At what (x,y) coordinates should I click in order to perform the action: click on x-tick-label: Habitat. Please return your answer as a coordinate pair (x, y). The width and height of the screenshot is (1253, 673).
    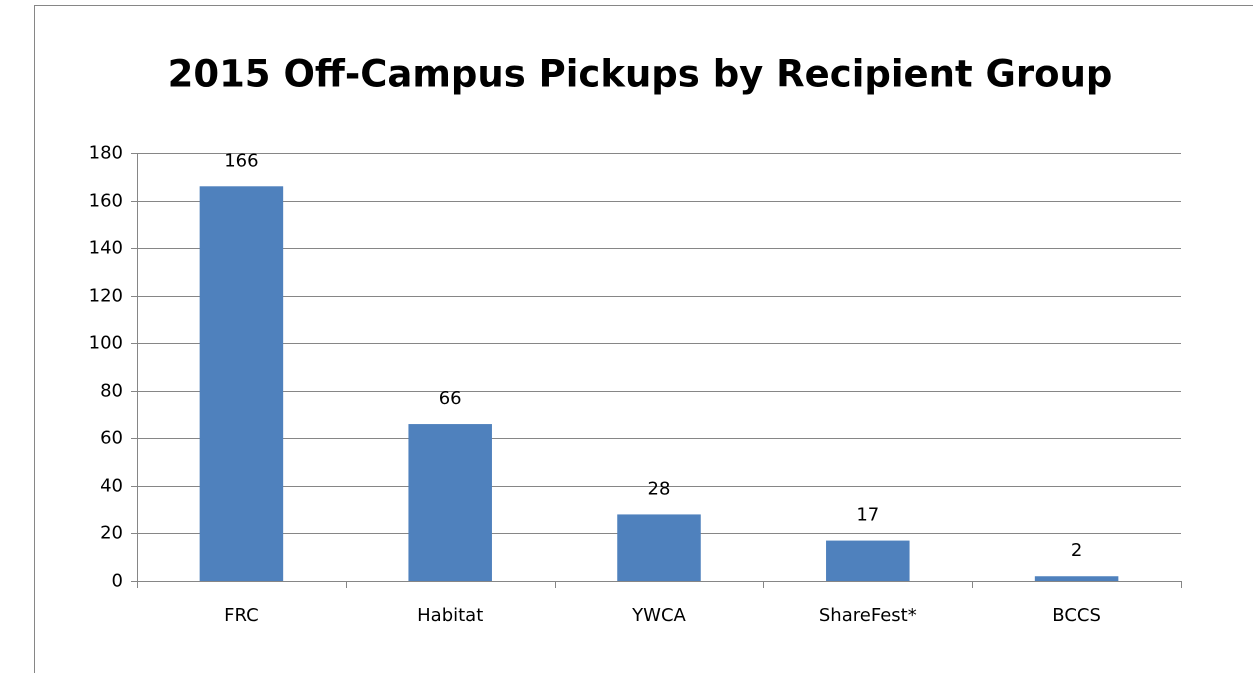
    Looking at the image, I should click on (450, 615).